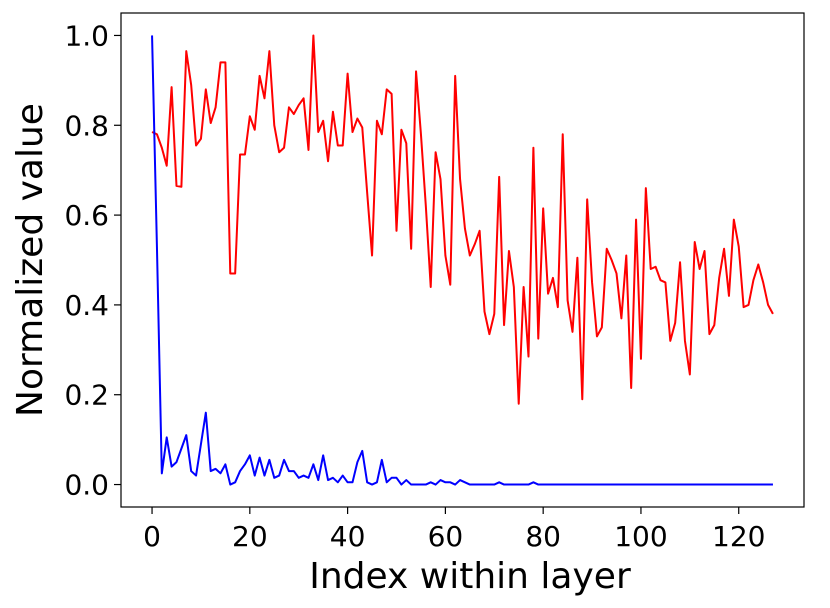 The height and width of the screenshot is (608, 830). Describe the element at coordinates (92, 260) in the screenshot. I see `y-axis: 0.0 0.2 0.4 0.6 0.8 1.0` at that location.